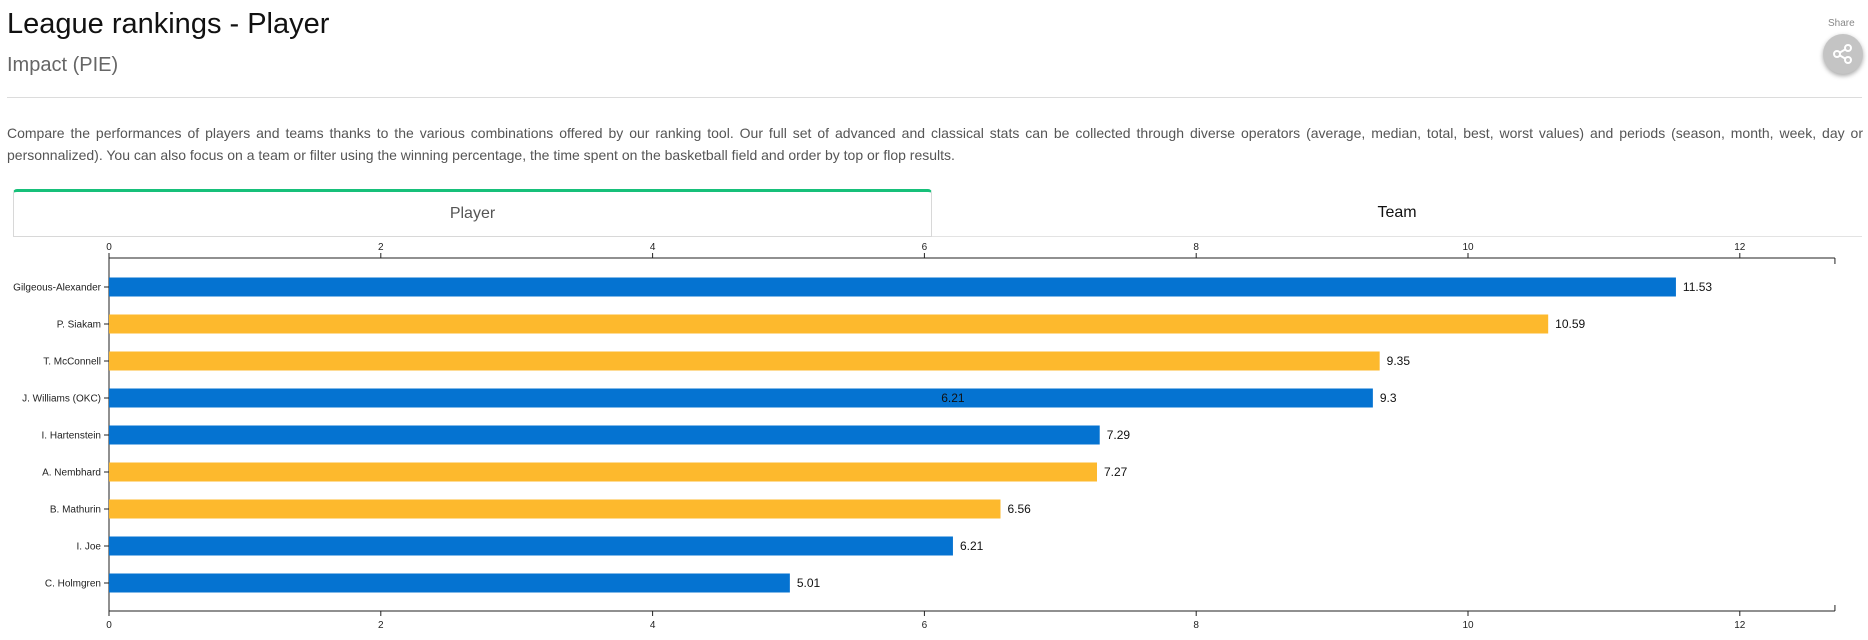  I want to click on share-button, so click(1843, 54).